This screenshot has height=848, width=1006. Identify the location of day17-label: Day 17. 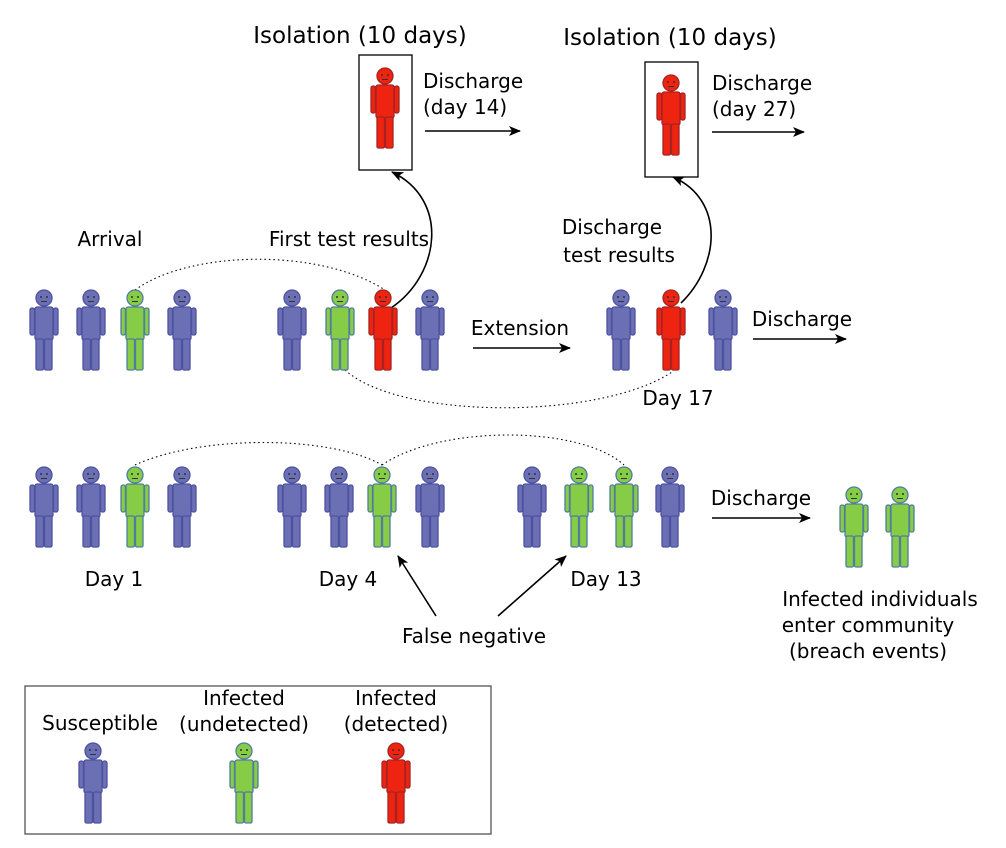
(677, 398).